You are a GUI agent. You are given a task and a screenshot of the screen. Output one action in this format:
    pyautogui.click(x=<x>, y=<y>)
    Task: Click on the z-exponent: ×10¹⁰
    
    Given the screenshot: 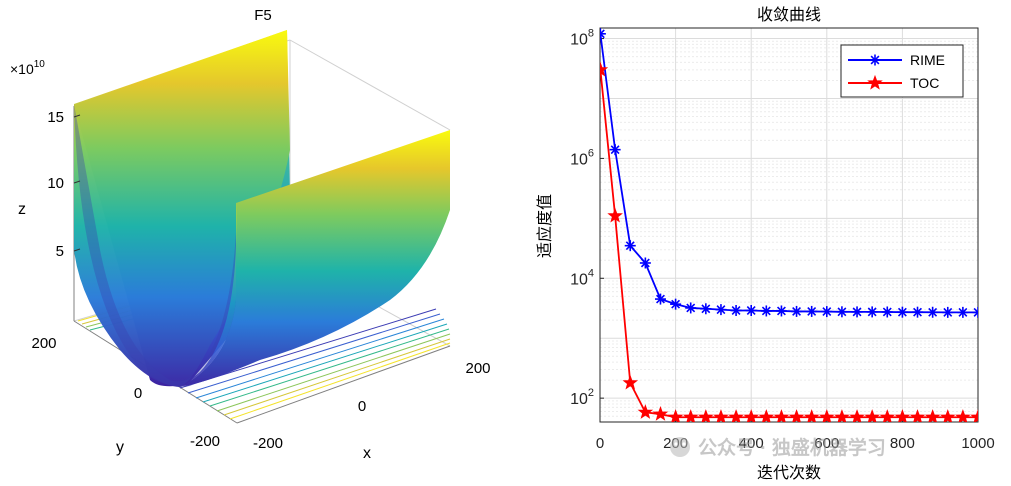 What is the action you would take?
    pyautogui.click(x=27, y=68)
    